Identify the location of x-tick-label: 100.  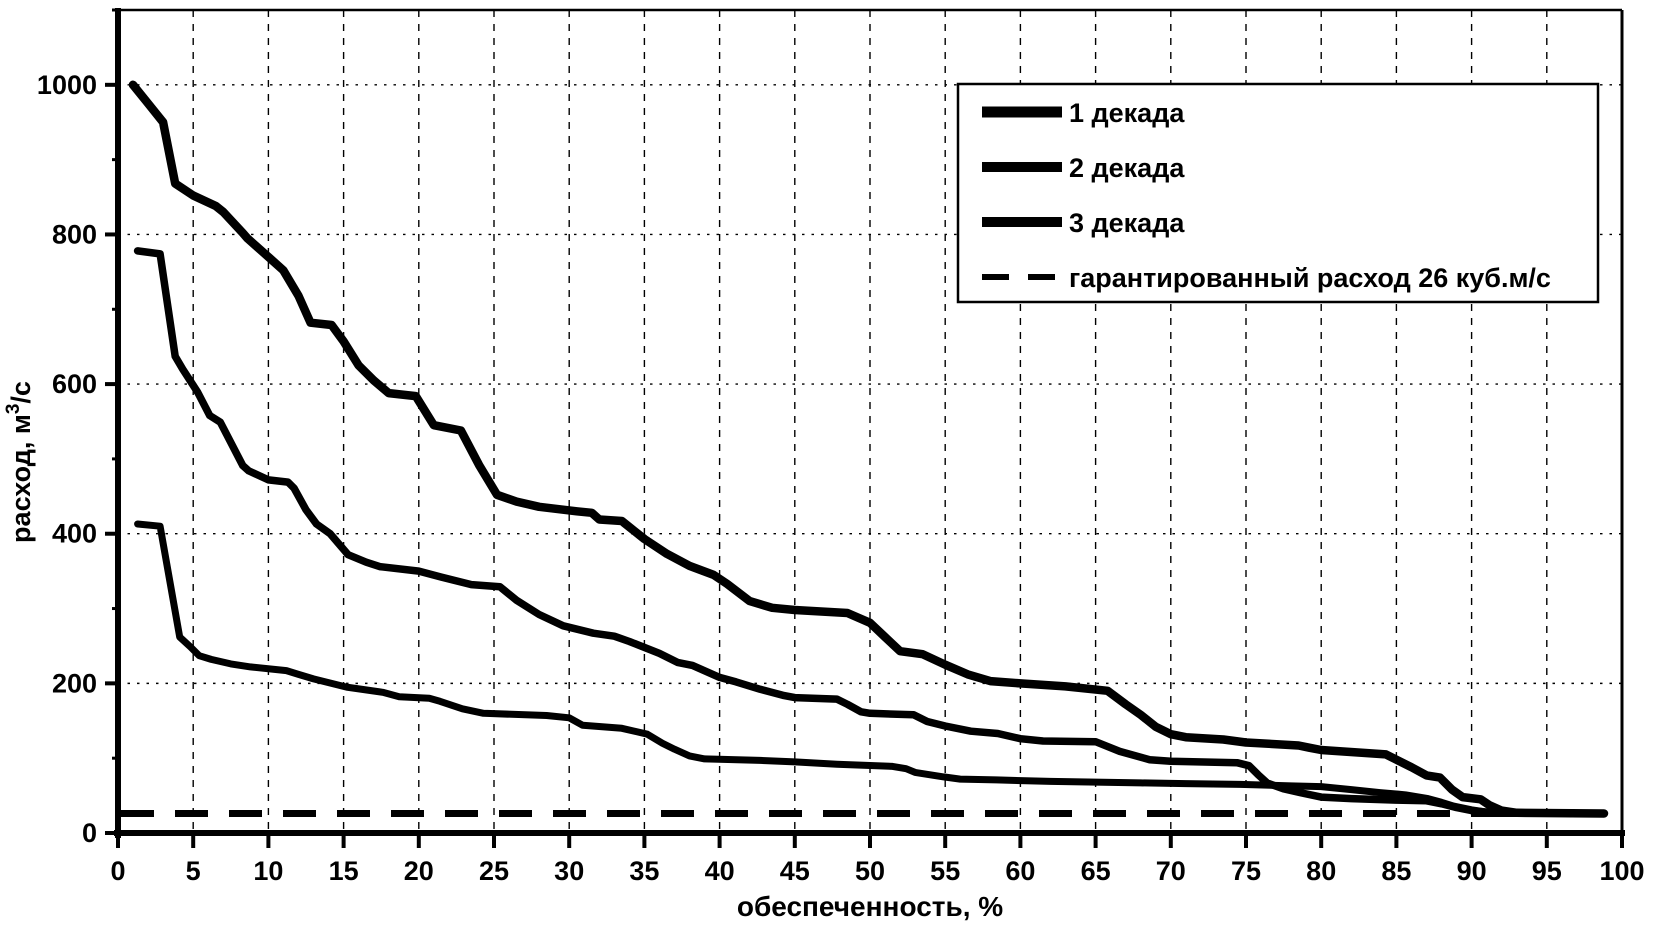
(1621, 871).